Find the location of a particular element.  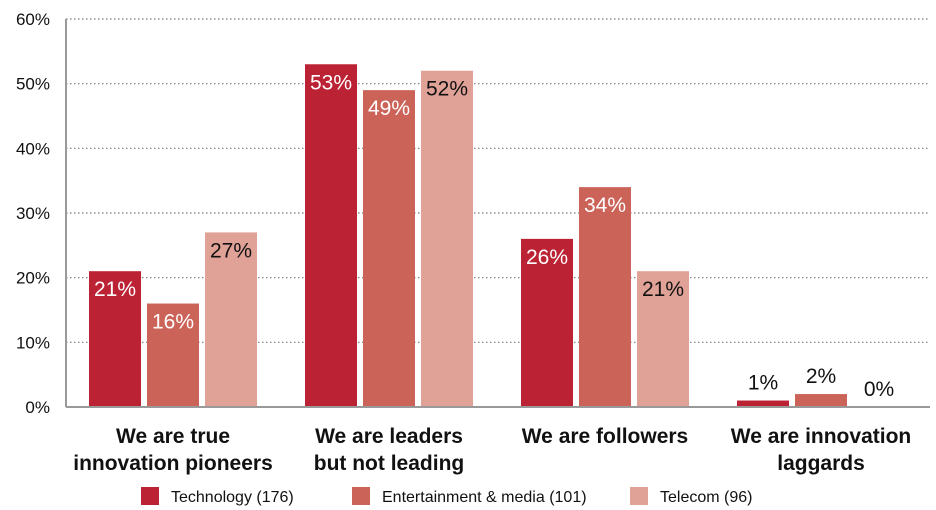

y-tick-label: 0% is located at coordinates (37, 407).